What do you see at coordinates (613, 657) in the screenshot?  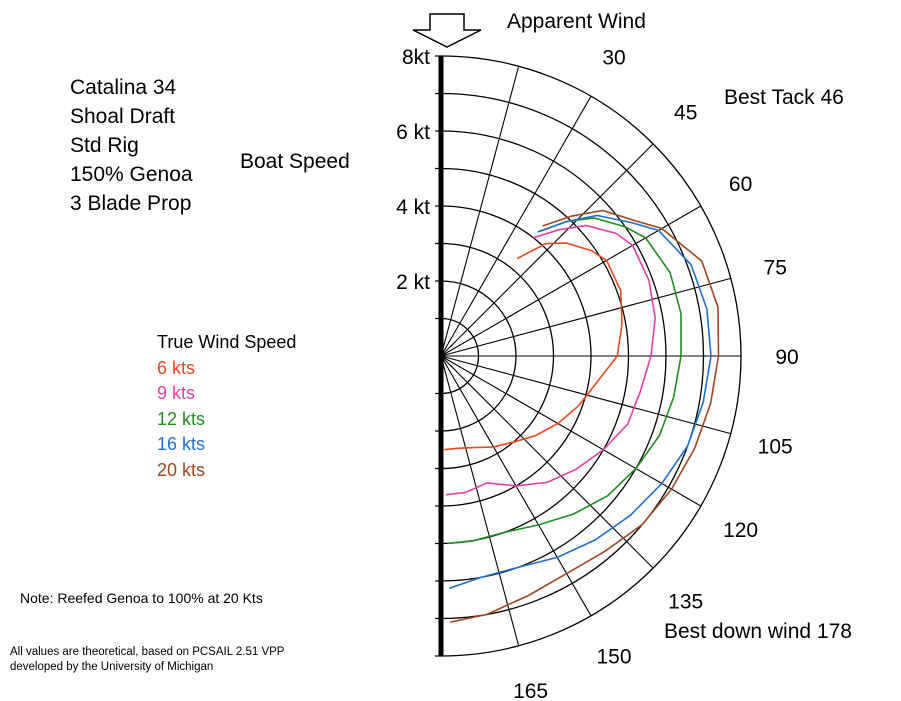 I see `angle-tick-label: 150` at bounding box center [613, 657].